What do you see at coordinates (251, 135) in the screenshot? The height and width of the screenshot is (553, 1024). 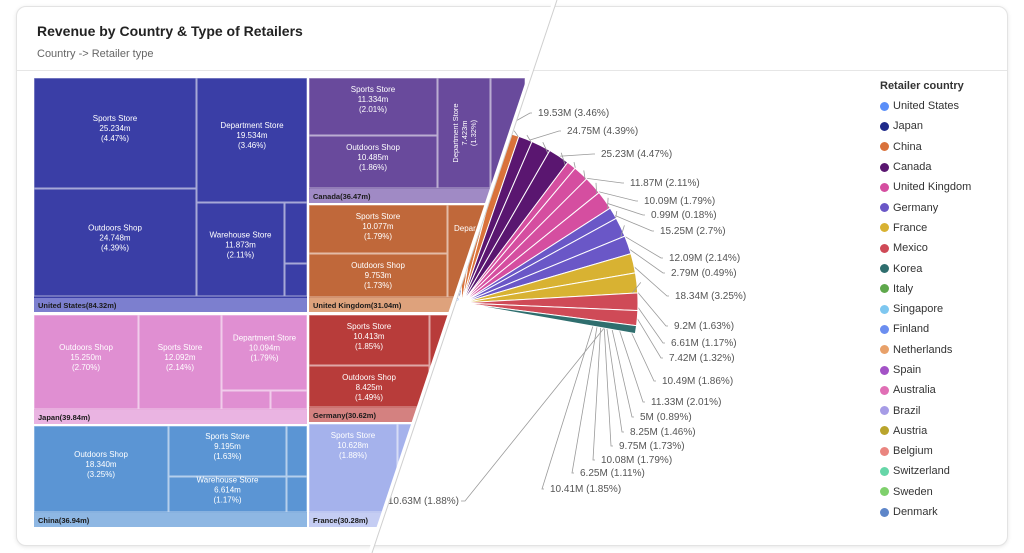 I see `treemap-cell-value: 19.534m` at bounding box center [251, 135].